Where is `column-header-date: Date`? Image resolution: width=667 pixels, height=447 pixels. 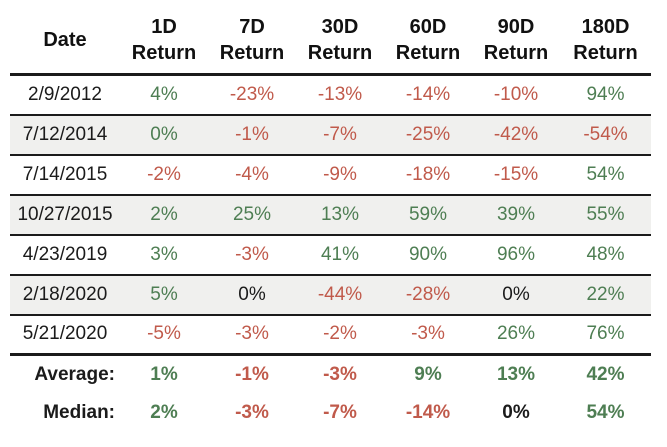
column-header-date: Date is located at coordinates (65, 42).